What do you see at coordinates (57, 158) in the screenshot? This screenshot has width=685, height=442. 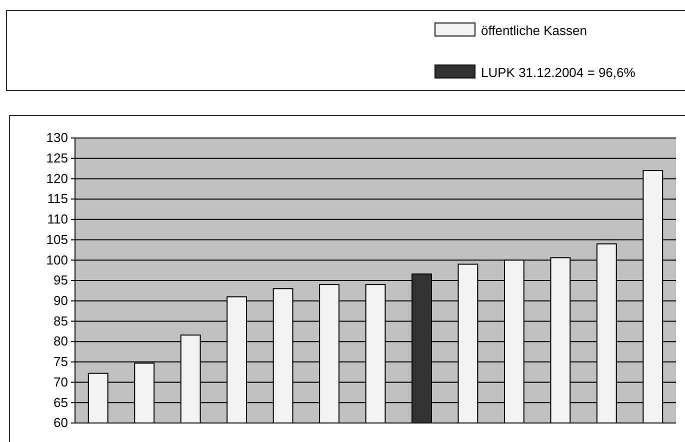 I see `y-tick-label: 125` at bounding box center [57, 158].